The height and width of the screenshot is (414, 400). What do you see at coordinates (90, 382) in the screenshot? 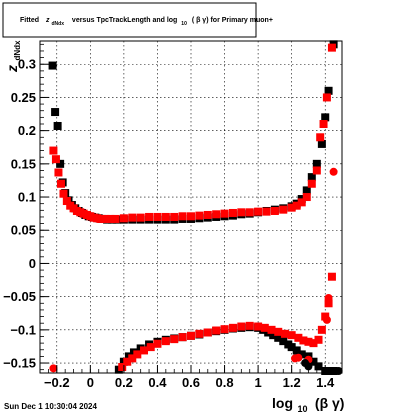
I see `x-tick-label: 0` at bounding box center [90, 382].